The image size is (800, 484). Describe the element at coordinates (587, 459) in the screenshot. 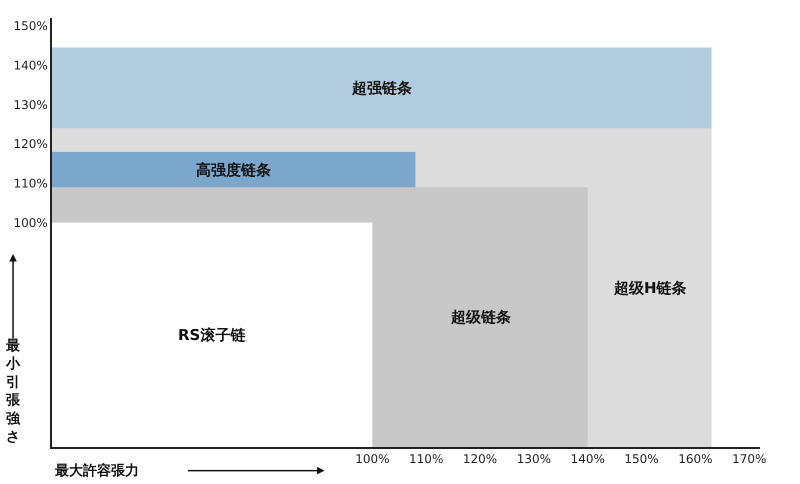

I see `x-tick-label: 140%` at that location.